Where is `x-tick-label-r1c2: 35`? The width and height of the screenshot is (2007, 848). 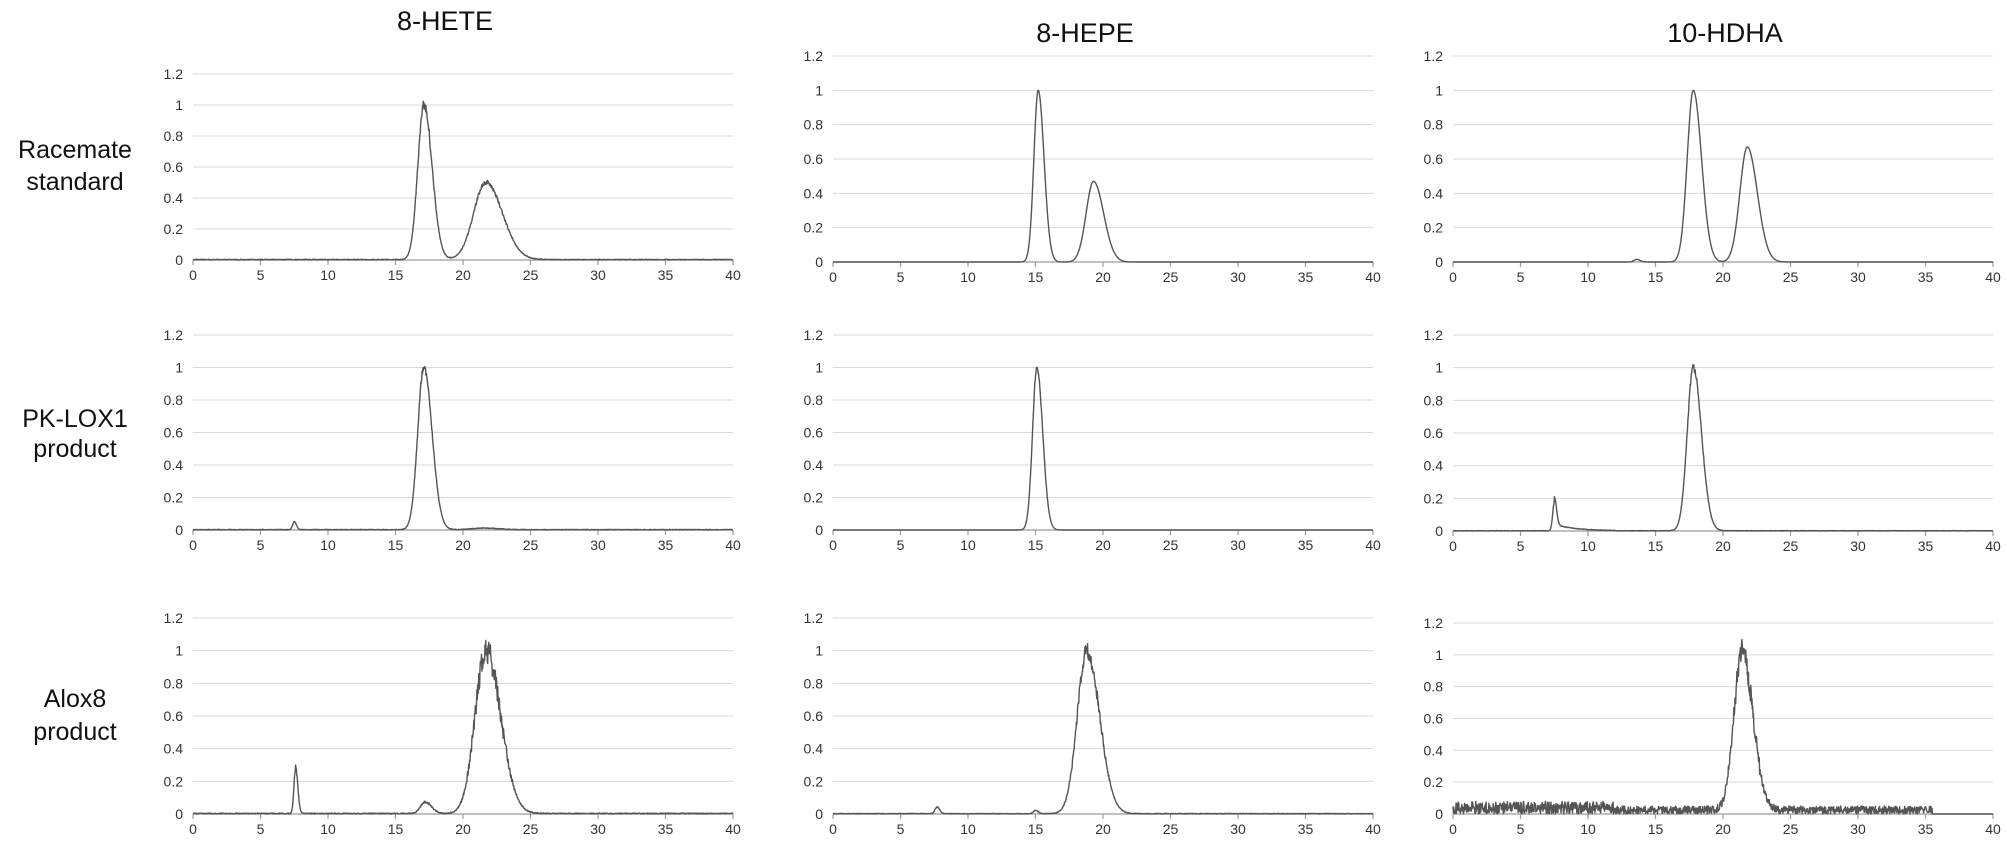 x-tick-label-r1c2: 35 is located at coordinates (1926, 546).